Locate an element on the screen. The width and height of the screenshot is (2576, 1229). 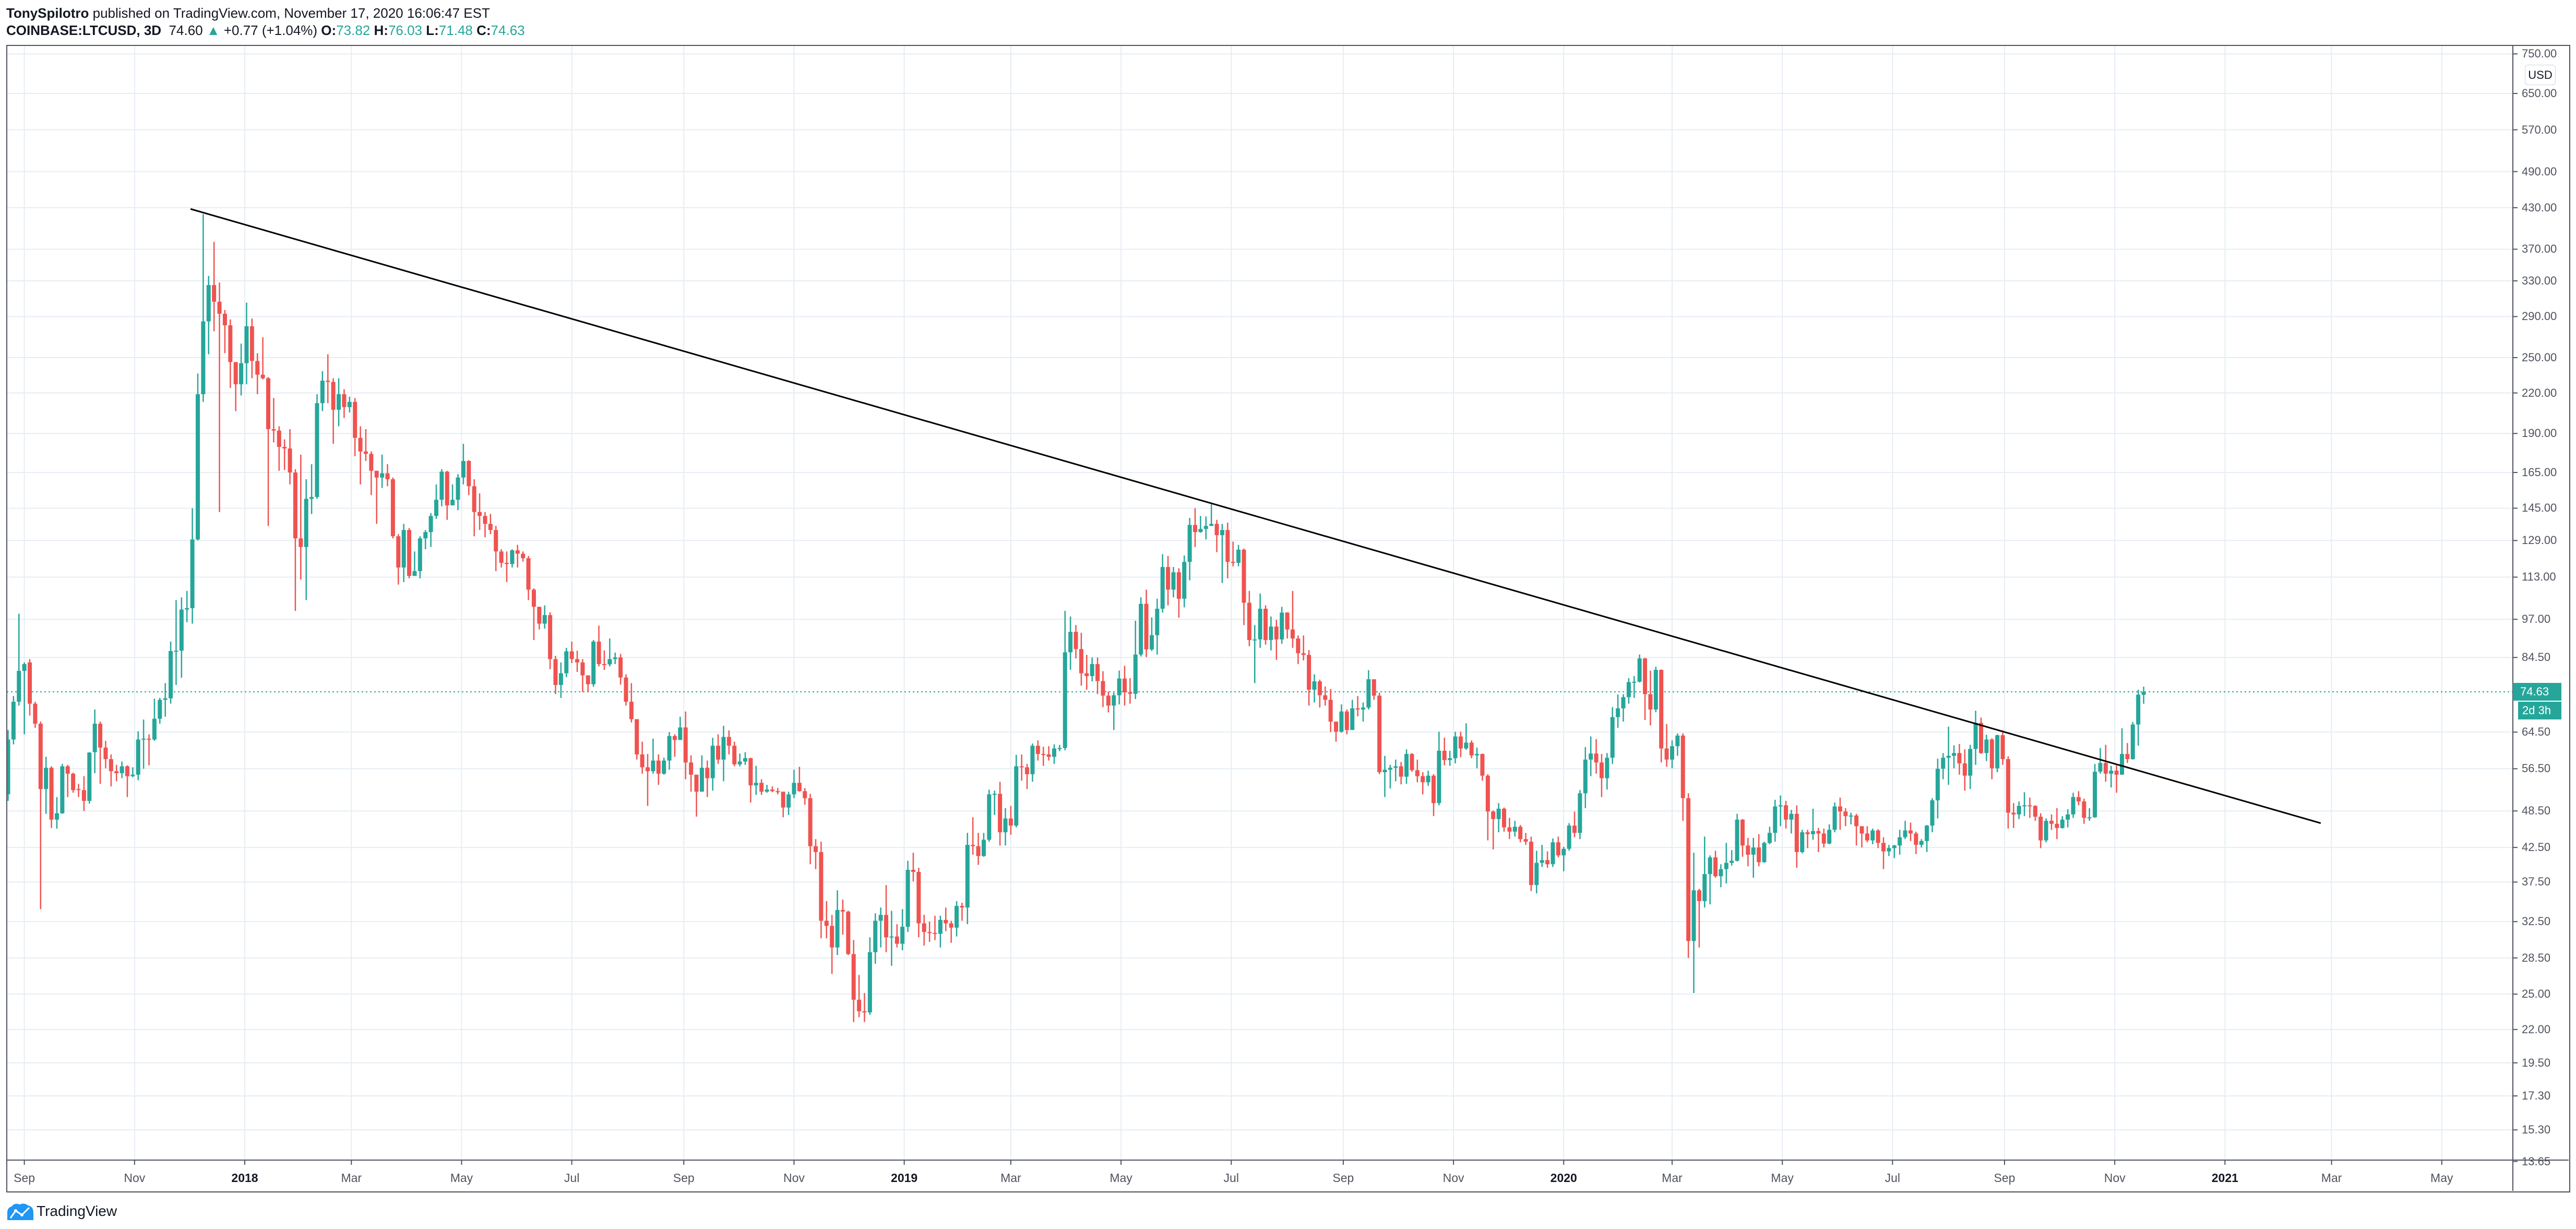
x-tick-label: Jul is located at coordinates (1231, 1178).